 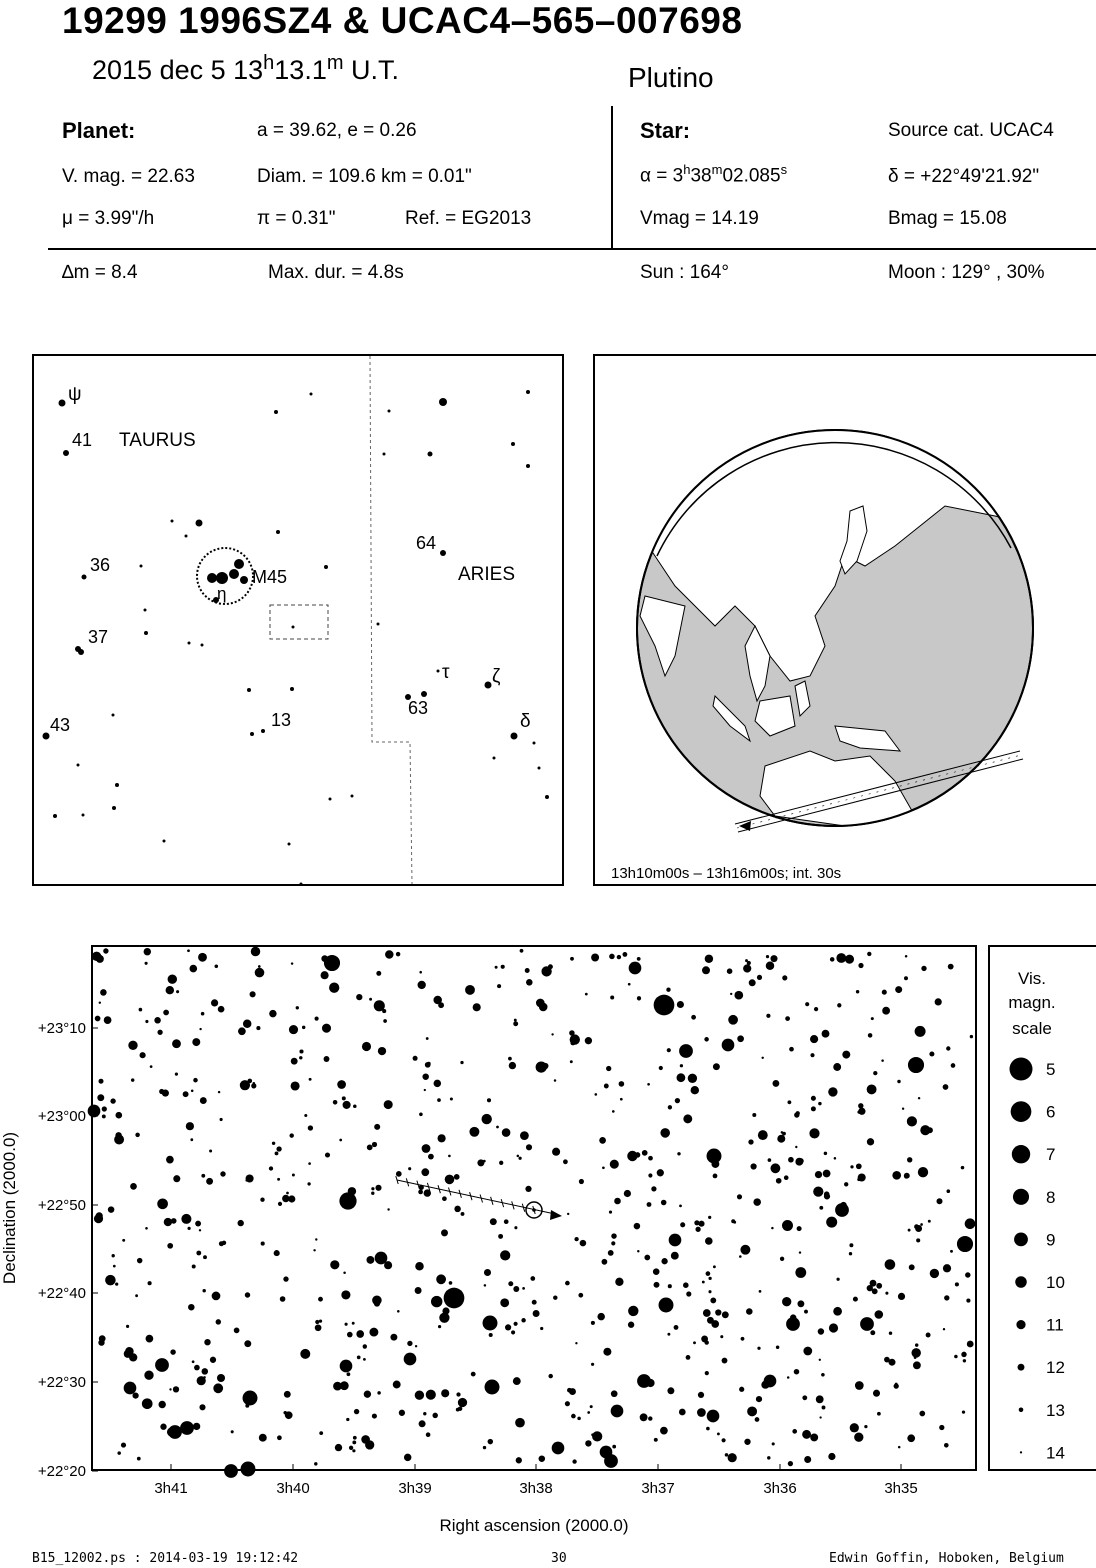 I want to click on star-label-41: 41, so click(x=82, y=440).